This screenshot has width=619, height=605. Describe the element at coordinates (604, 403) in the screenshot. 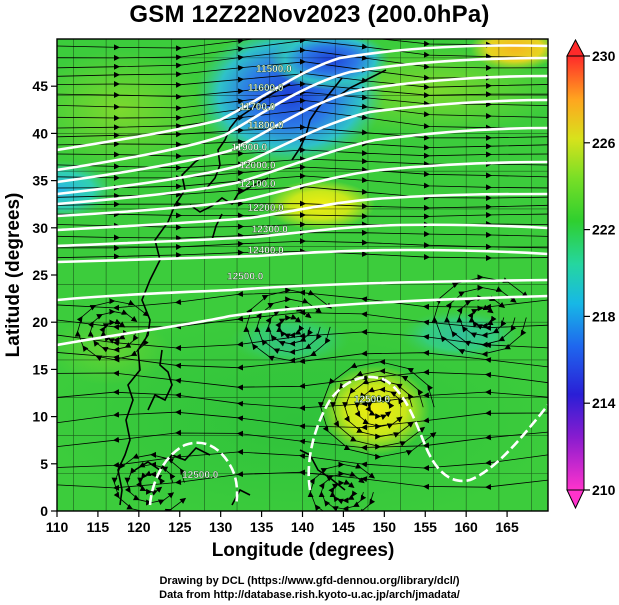

I see `colorbar-tick-label: 214` at that location.